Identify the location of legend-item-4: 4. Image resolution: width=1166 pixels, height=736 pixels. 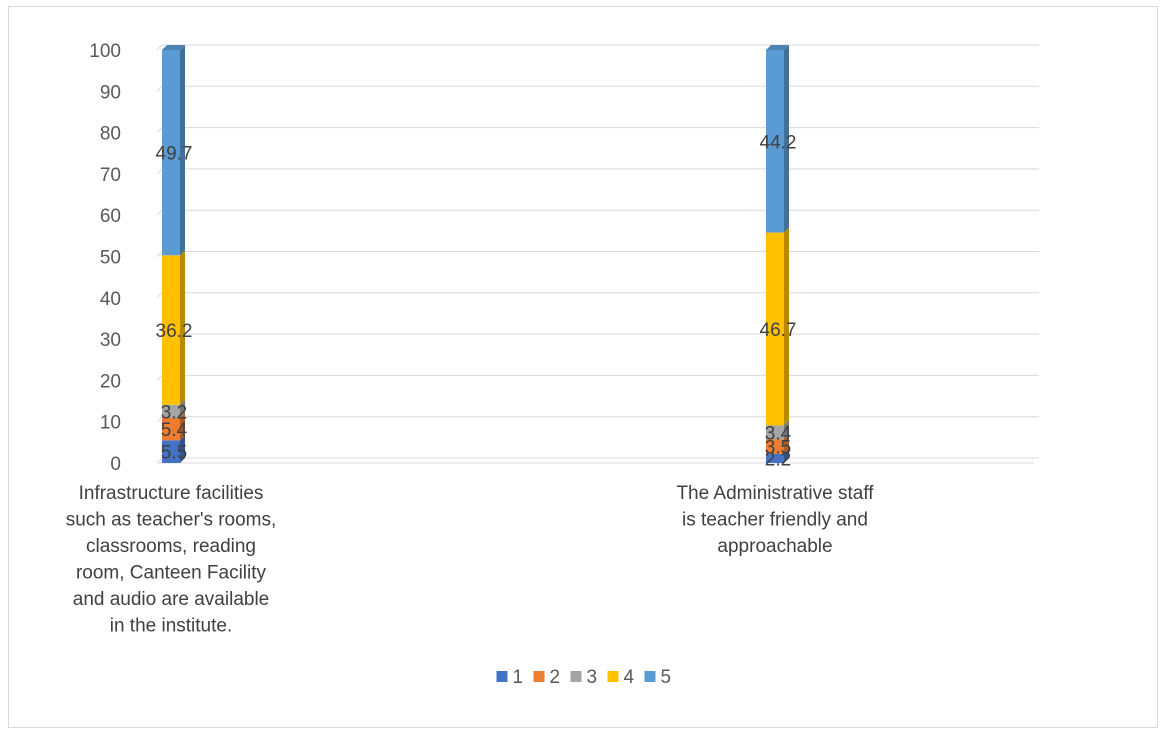
(621, 677).